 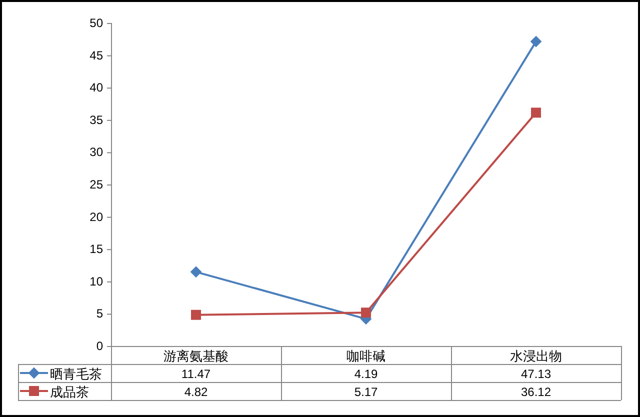 I want to click on y-tick-label: 20, so click(x=97, y=217).